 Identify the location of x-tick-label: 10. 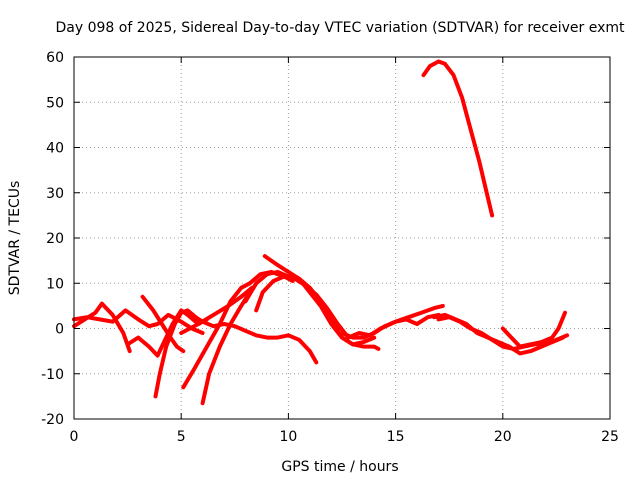
(288, 437).